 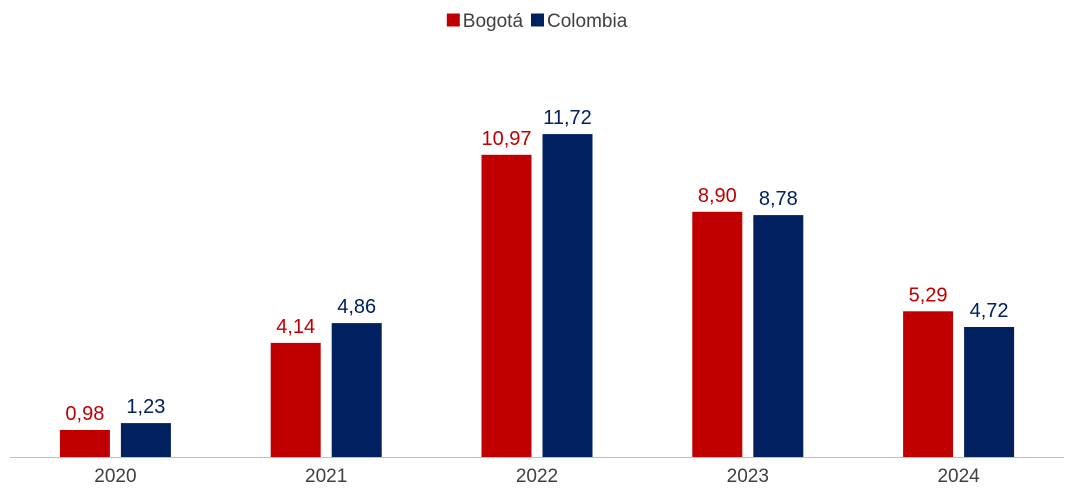 What do you see at coordinates (717, 334) in the screenshot?
I see `bar-bogota-2023` at bounding box center [717, 334].